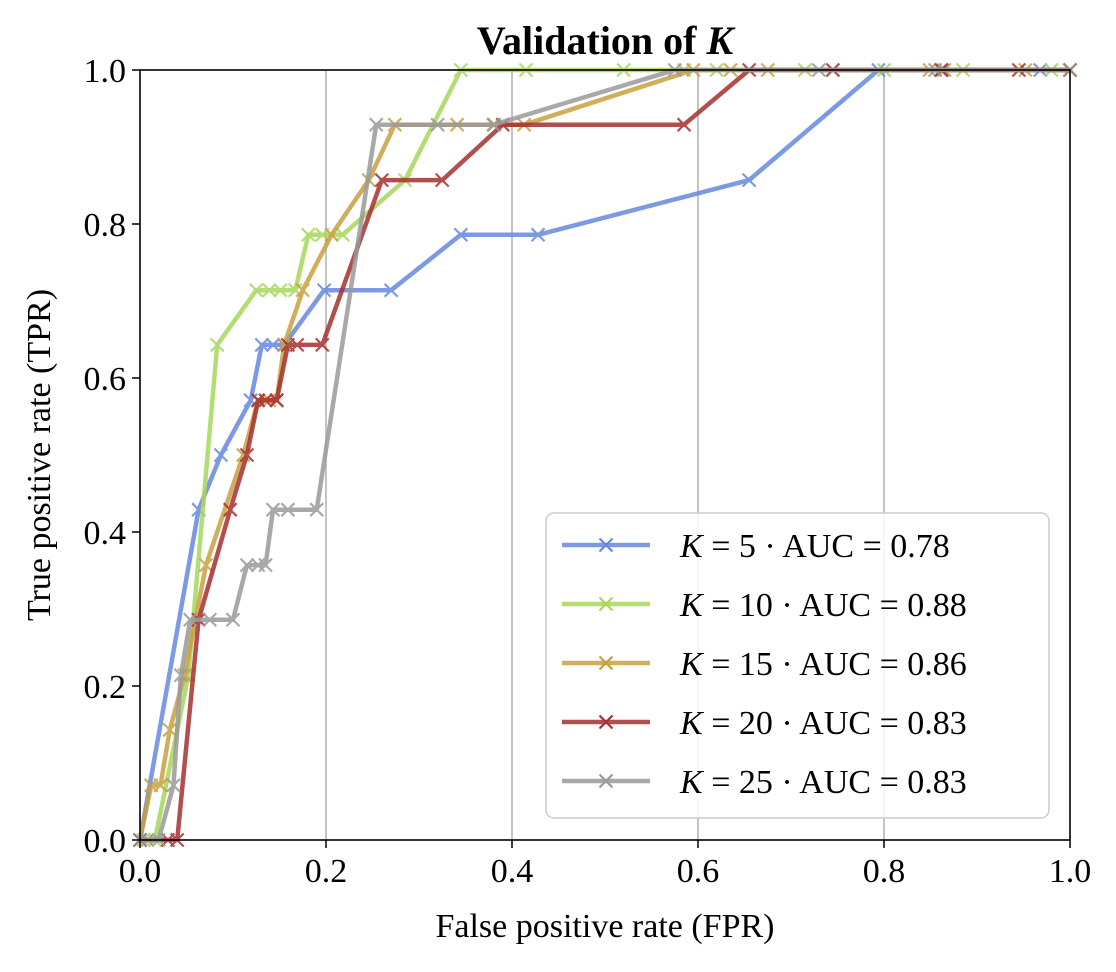 The image size is (1116, 972). I want to click on legend-item: K = 5 · AUC = 0.78, so click(756, 546).